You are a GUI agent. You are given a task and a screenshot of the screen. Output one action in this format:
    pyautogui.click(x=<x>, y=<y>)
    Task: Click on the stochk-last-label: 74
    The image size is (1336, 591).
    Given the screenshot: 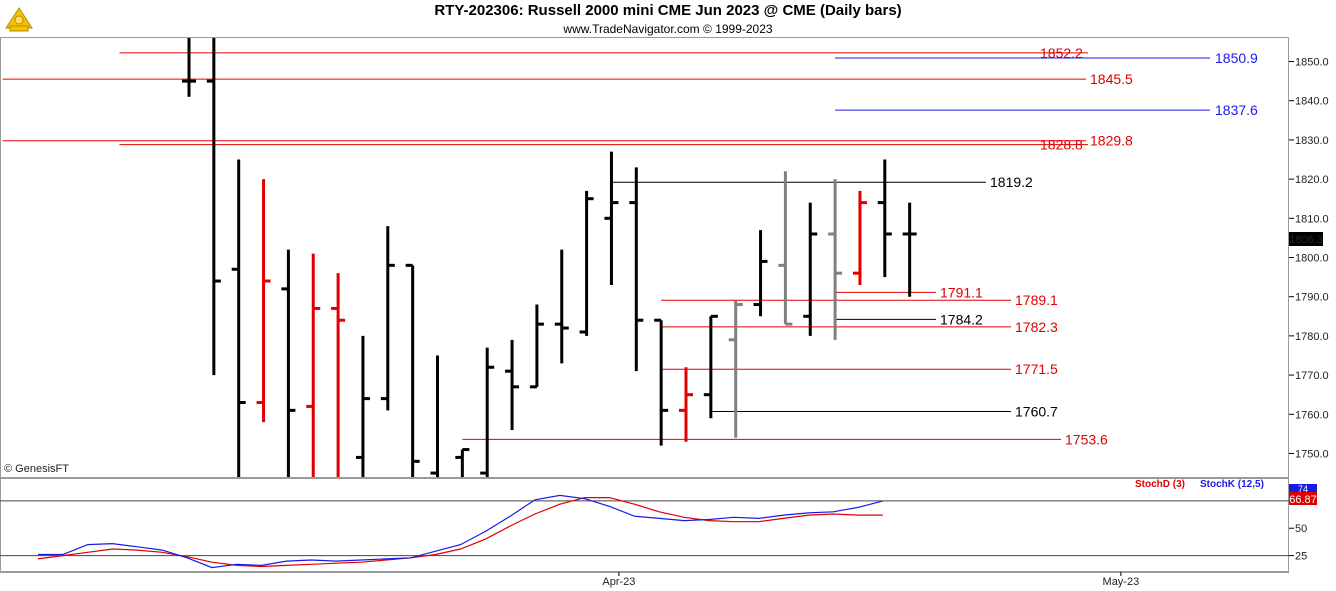 What is the action you would take?
    pyautogui.click(x=1303, y=489)
    